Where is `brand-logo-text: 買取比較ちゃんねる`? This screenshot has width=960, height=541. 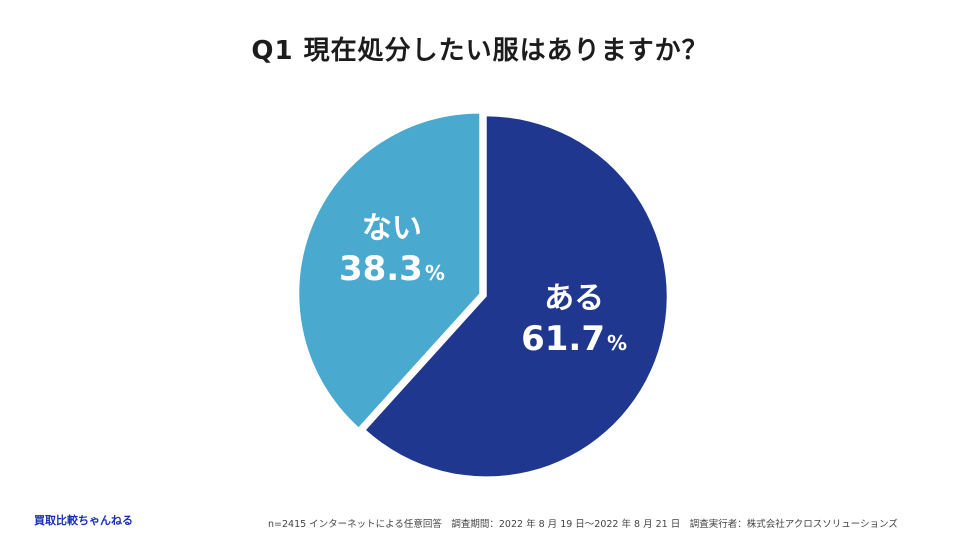 brand-logo-text: 買取比較ちゃんねる is located at coordinates (83, 520).